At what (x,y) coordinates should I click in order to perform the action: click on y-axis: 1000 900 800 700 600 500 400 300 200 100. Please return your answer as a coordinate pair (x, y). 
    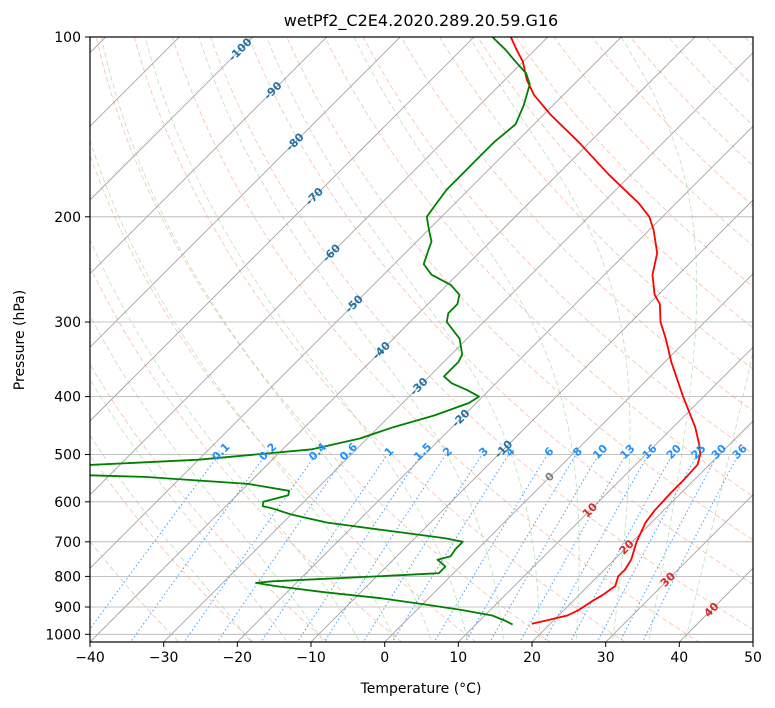
    Looking at the image, I should click on (67, 336).